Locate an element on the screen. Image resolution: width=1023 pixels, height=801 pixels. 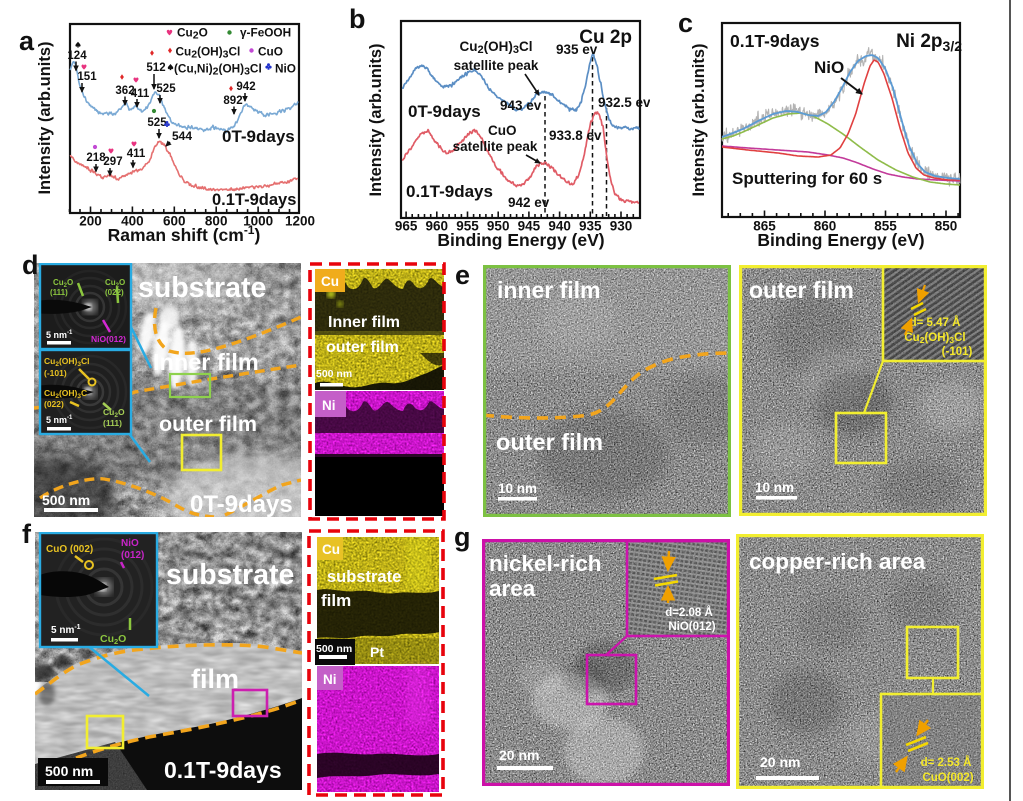
svg-text: 400 is located at coordinates (132, 221).